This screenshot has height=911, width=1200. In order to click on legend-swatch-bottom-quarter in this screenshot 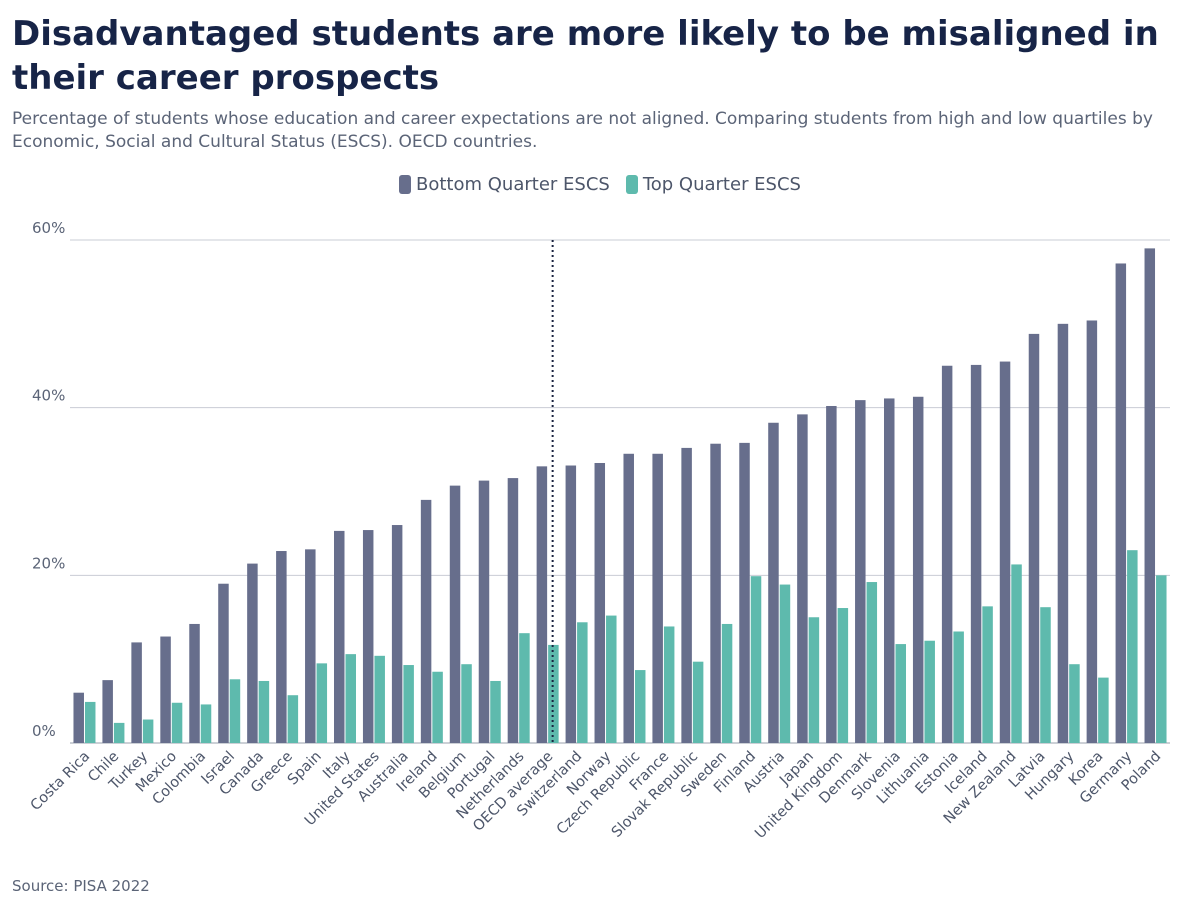, I will do `click(405, 184)`.